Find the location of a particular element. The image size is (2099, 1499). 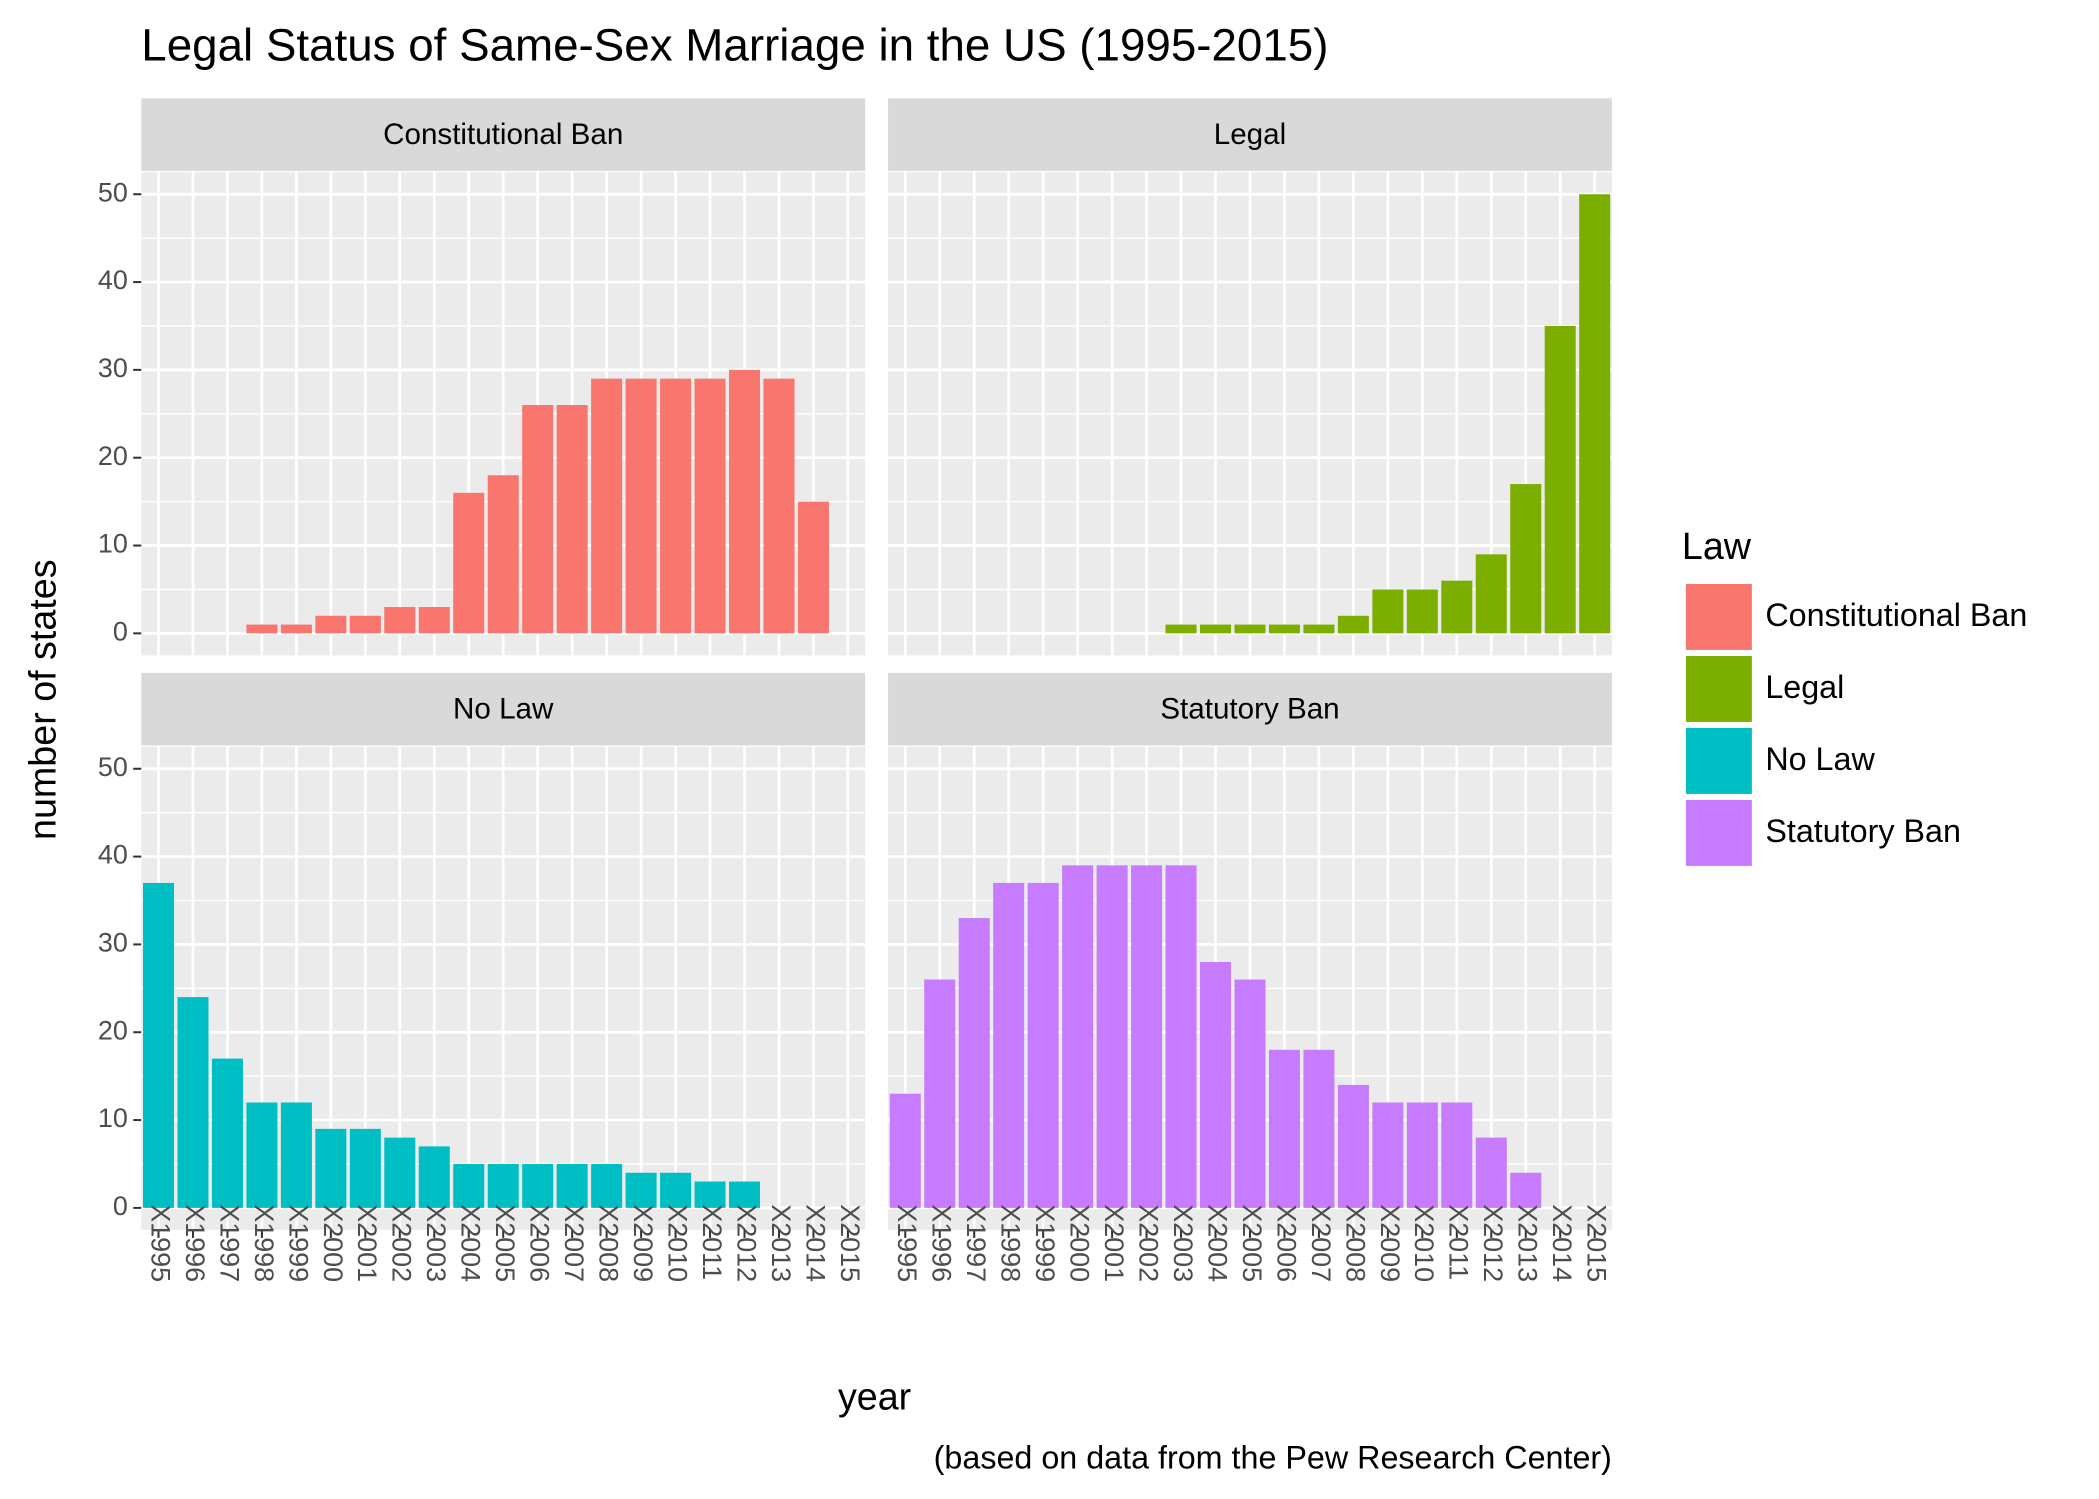

x-tick-label: X2011 is located at coordinates (1459, 1242).